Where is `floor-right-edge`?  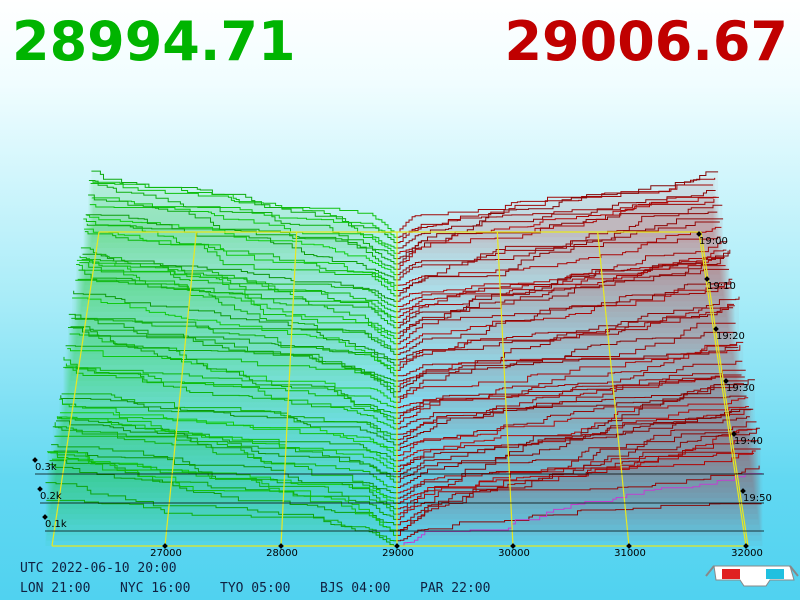
floor-right-edge is located at coordinates (724, 389).